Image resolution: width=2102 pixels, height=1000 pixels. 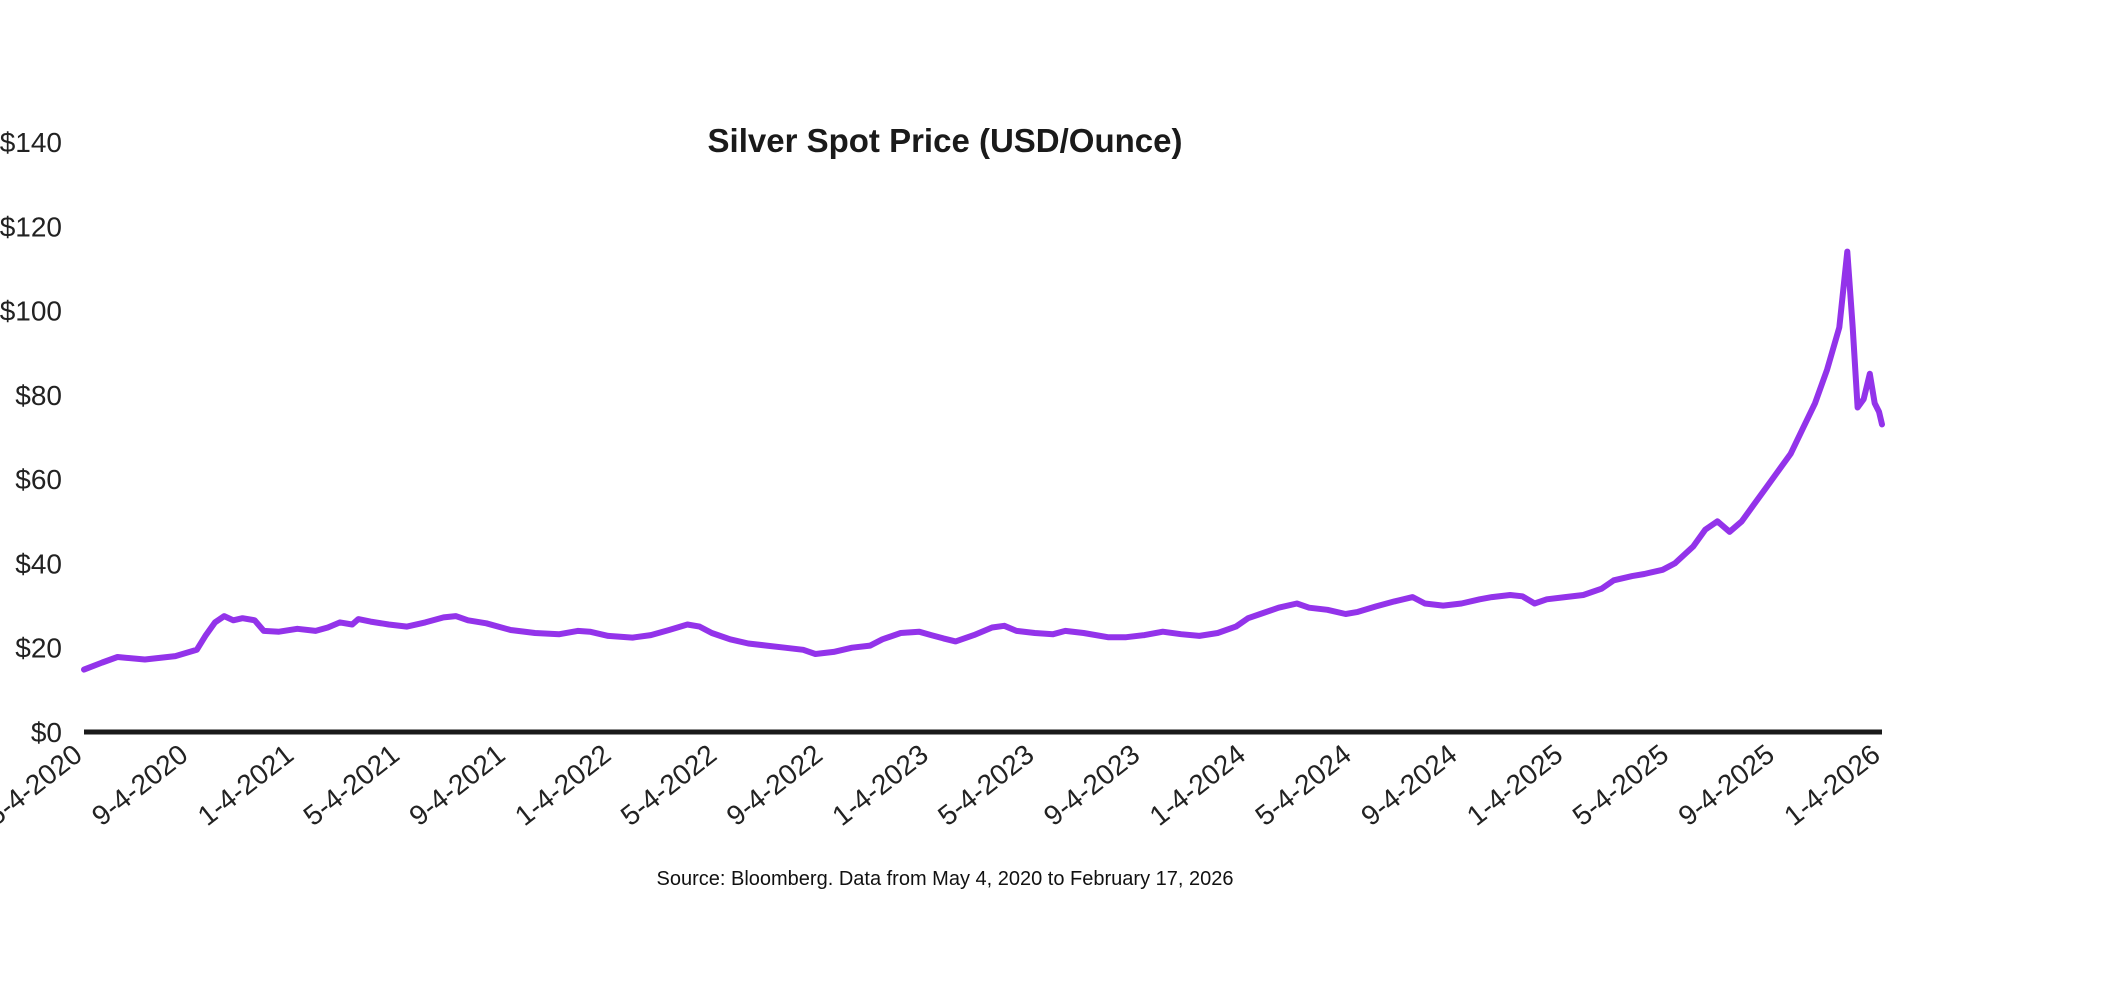 I want to click on y-tick-label: $0, so click(x=46, y=732).